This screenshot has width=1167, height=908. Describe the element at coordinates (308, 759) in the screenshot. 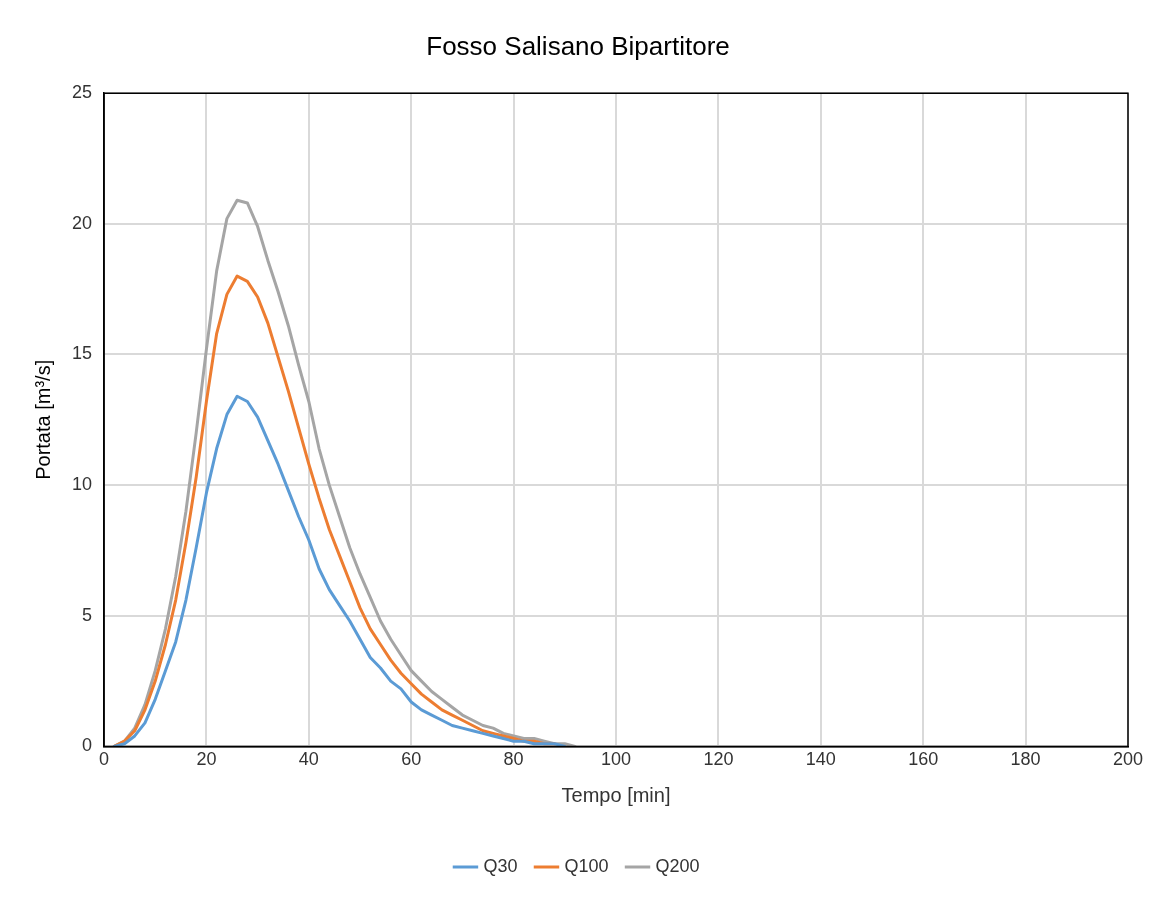

I see `x-tick-label: 40` at that location.